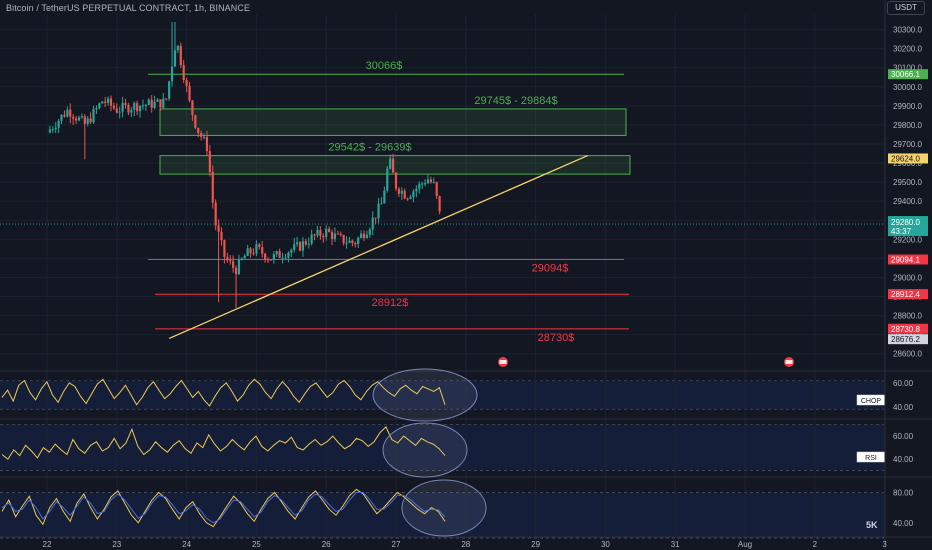  What do you see at coordinates (116, 544) in the screenshot?
I see `time-tick-label: 23` at bounding box center [116, 544].